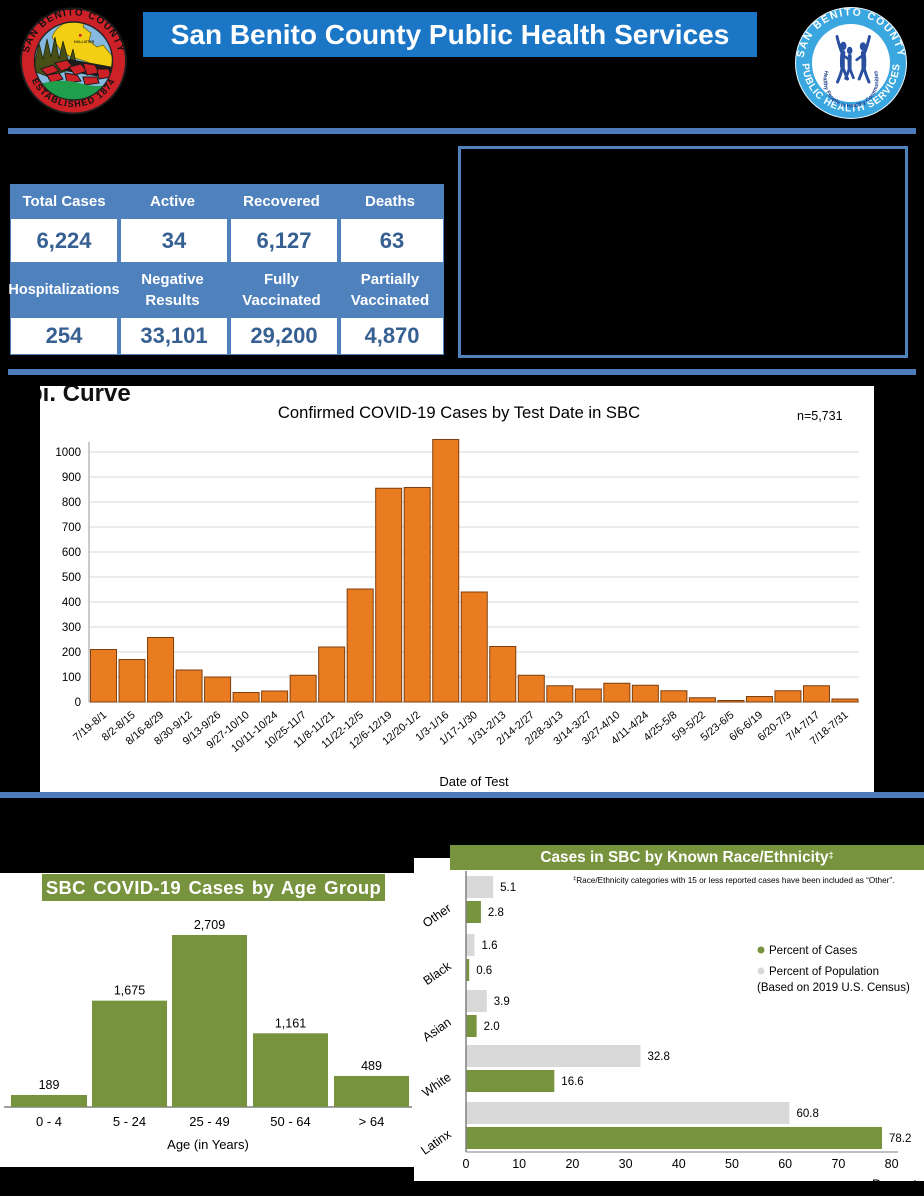 The image size is (924, 1196). What do you see at coordinates (496, 913) in the screenshot?
I see `svg-text: 2.8` at bounding box center [496, 913].